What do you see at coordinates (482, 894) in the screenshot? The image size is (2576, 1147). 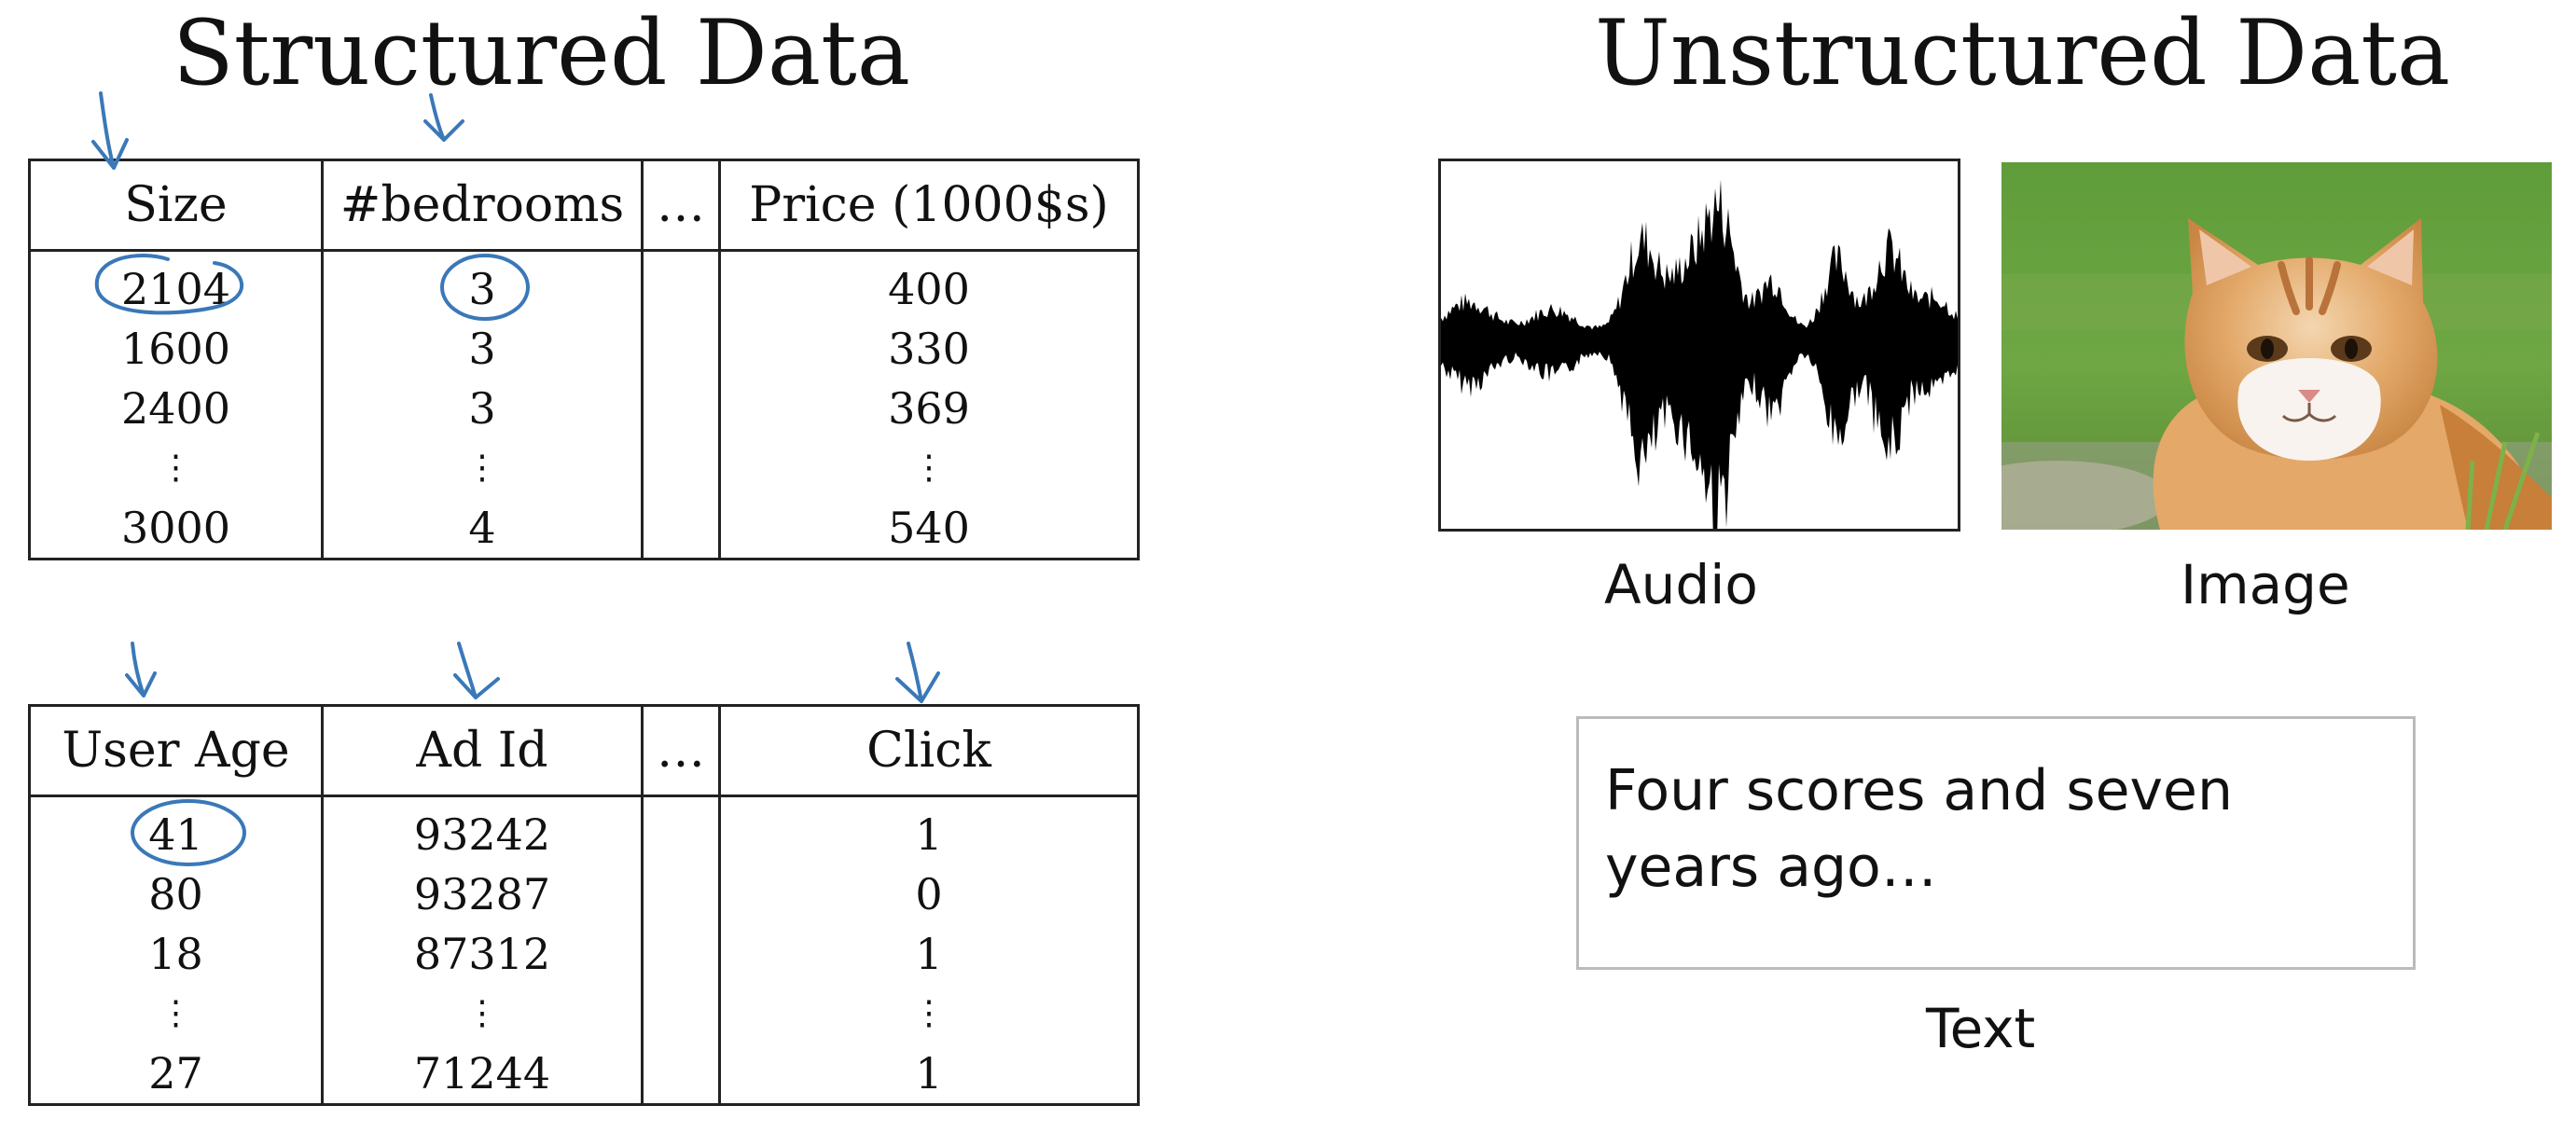 I see `table-cell: 93287` at bounding box center [482, 894].